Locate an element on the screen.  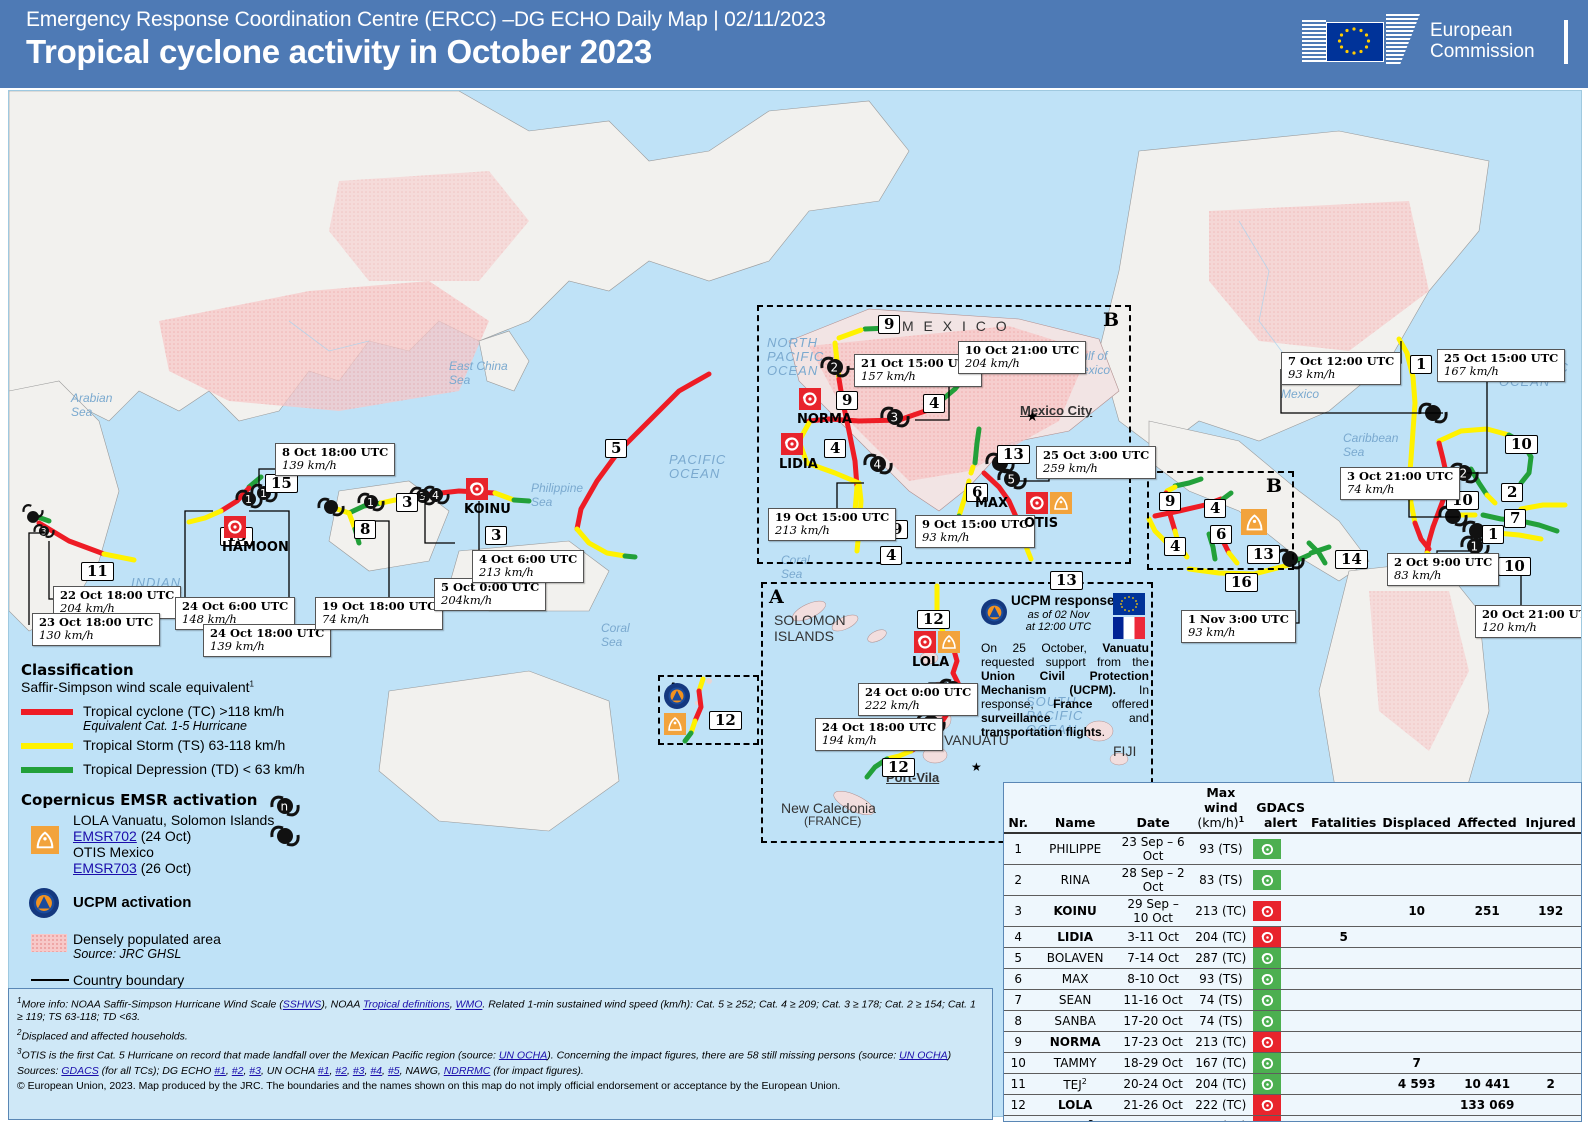
callout-wind: 93 km/h is located at coordinates (946, 537).